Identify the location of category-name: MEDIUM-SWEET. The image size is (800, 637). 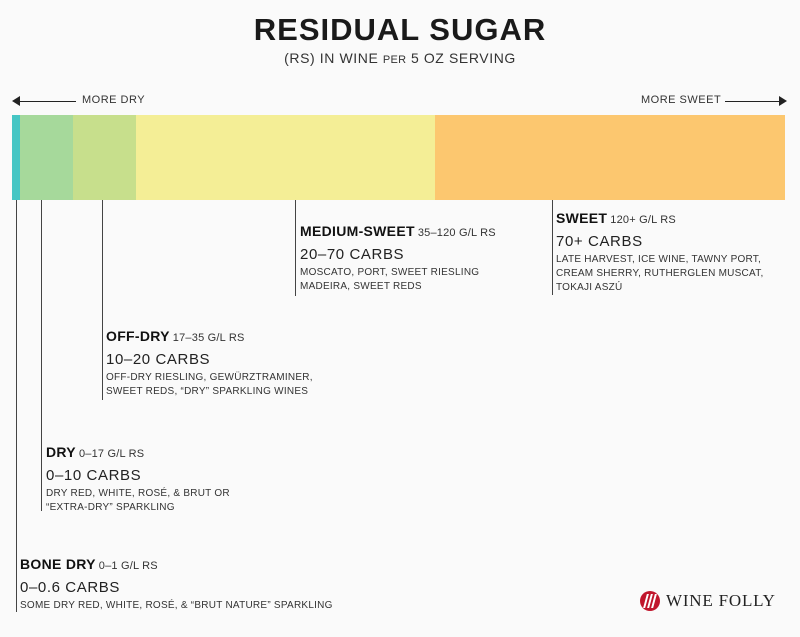
(357, 231).